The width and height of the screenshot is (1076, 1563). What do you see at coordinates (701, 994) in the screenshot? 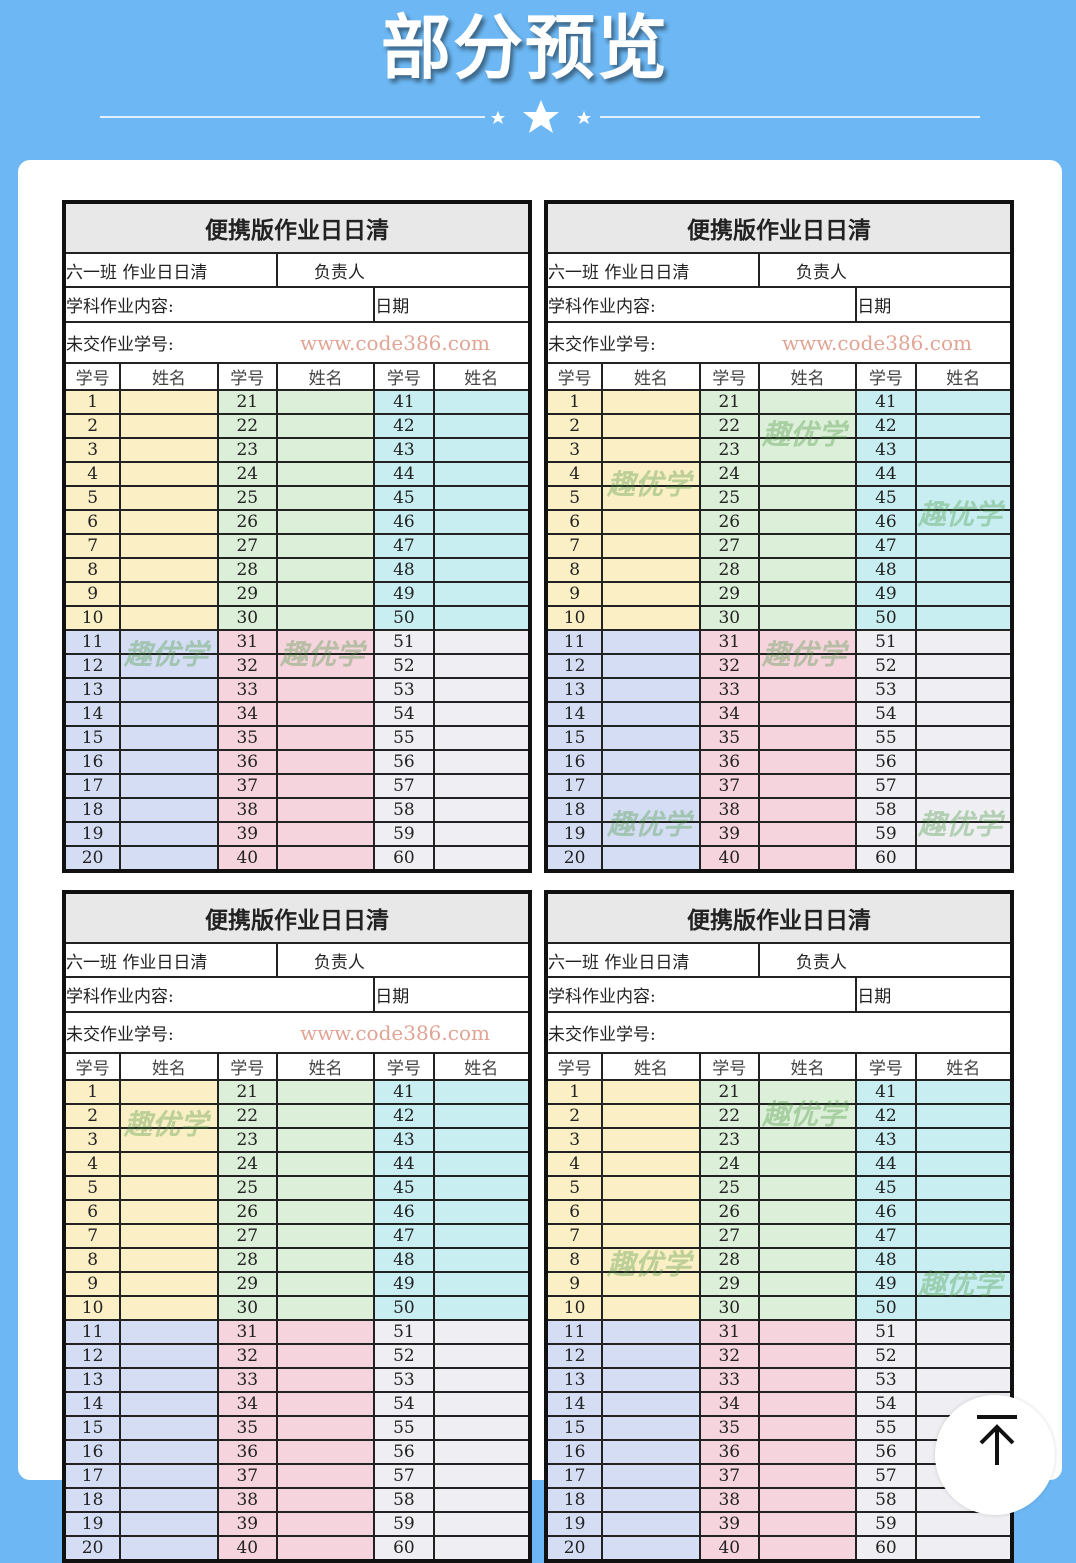
I see `subject-label: 学科作业内容:` at bounding box center [701, 994].